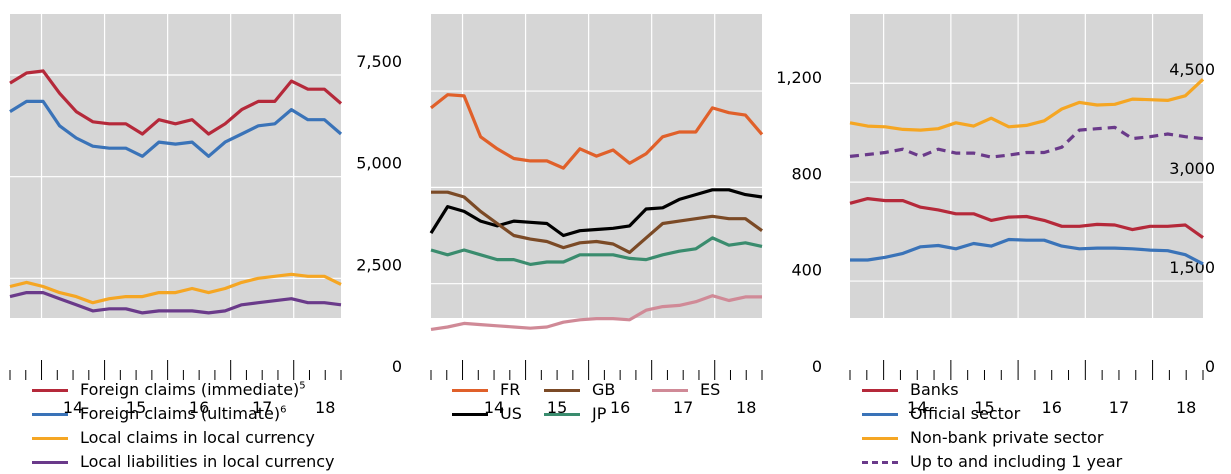 The height and width of the screenshot is (474, 1231). Describe the element at coordinates (379, 61) in the screenshot. I see `y-tick-label: 7,500` at that location.